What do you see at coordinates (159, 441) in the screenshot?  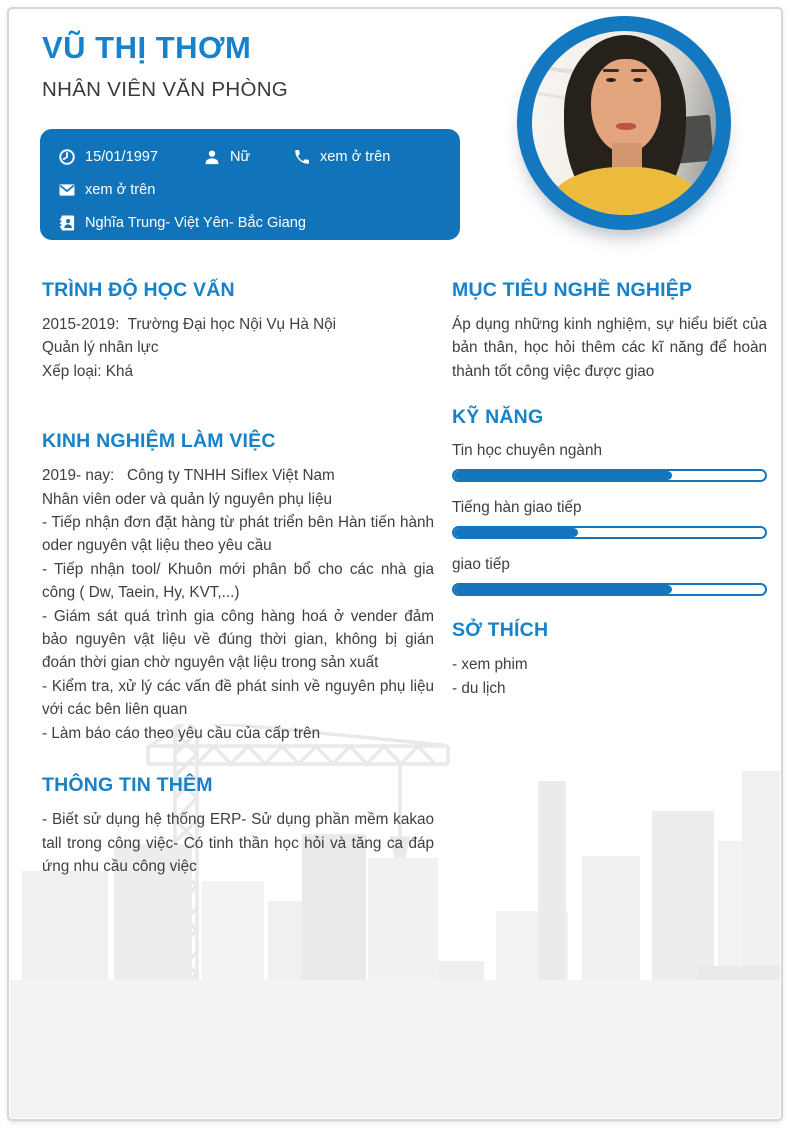 I see `section-title-experience: KINH NGHIỆM LÀM VIỆC` at bounding box center [159, 441].